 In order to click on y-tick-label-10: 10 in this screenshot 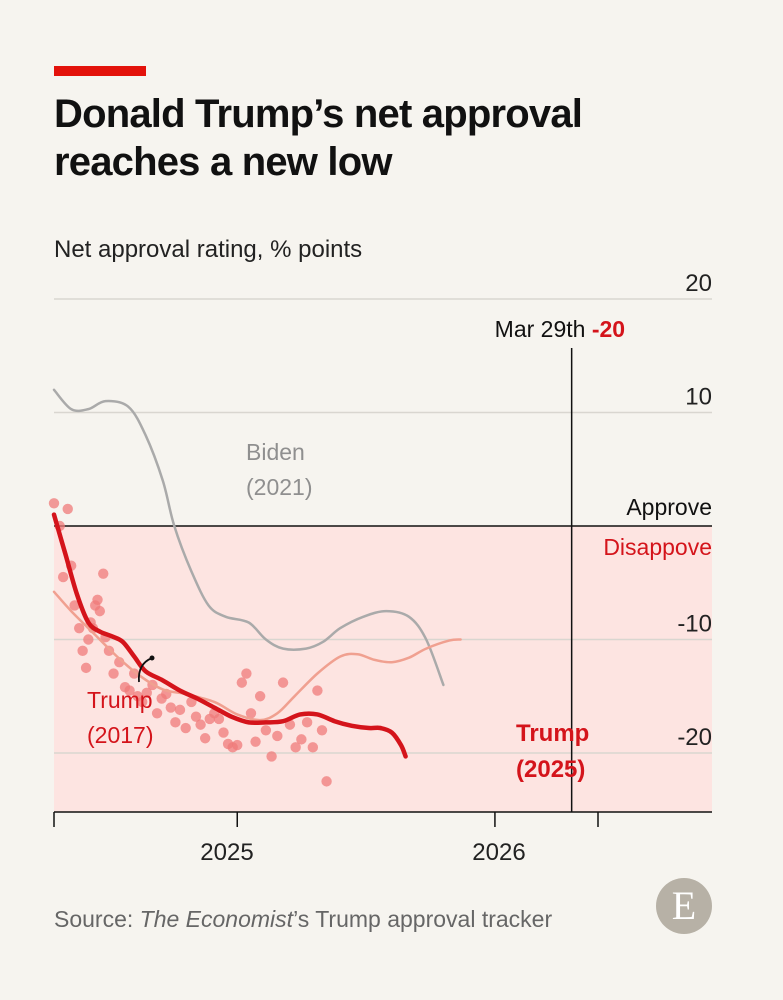, I will do `click(698, 397)`.